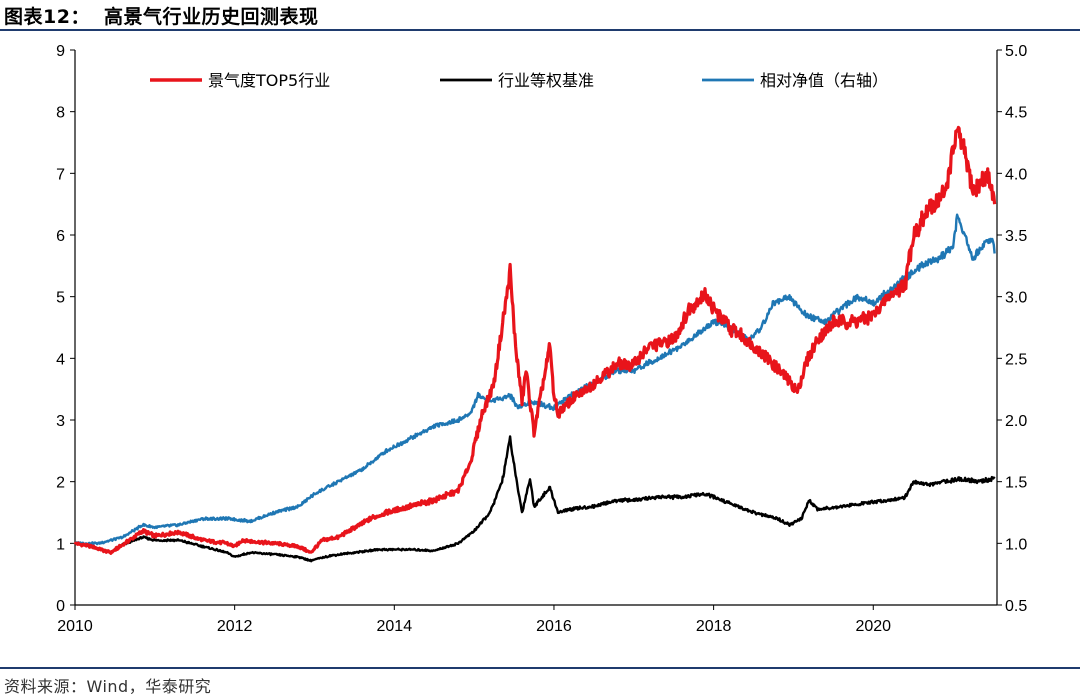 The height and width of the screenshot is (697, 1080). I want to click on right-y-tick-label: 0.5, so click(1016, 606).